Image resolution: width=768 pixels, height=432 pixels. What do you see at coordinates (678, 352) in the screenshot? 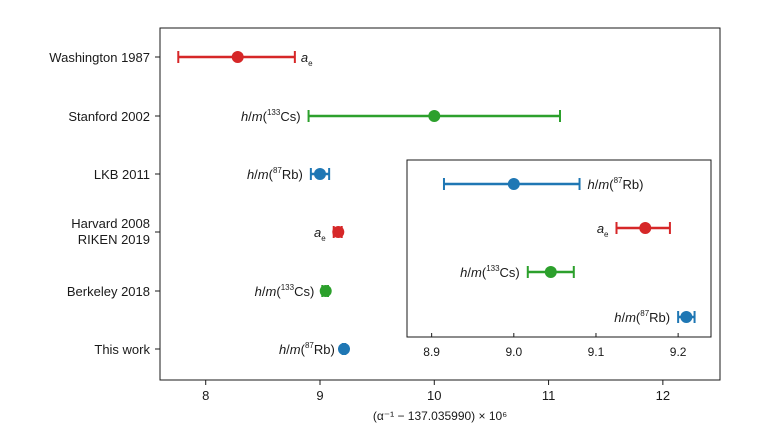
I see `inset-x-tick-label: 9.2` at bounding box center [678, 352].